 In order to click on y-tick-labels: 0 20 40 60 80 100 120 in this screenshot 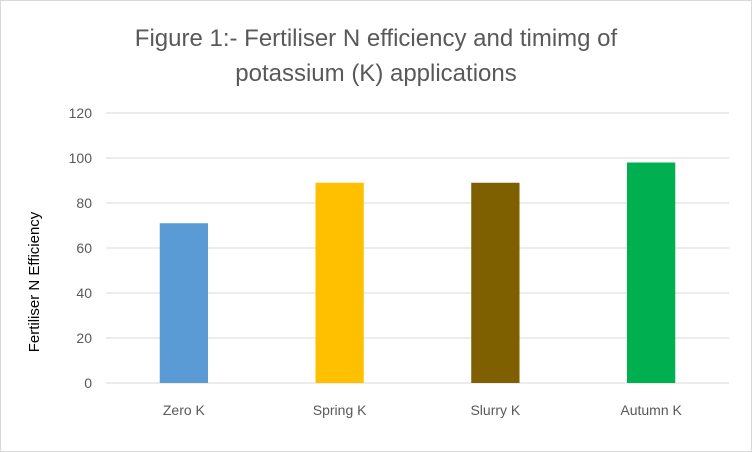, I will do `click(81, 248)`.